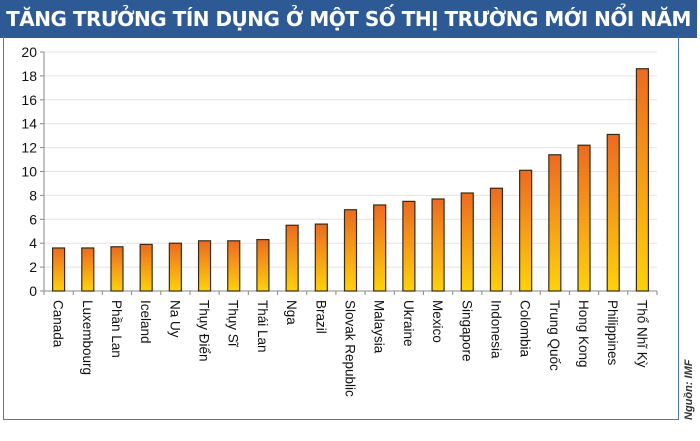  Describe the element at coordinates (408, 323) in the screenshot. I see `x-tick-label: Ukraine` at that location.